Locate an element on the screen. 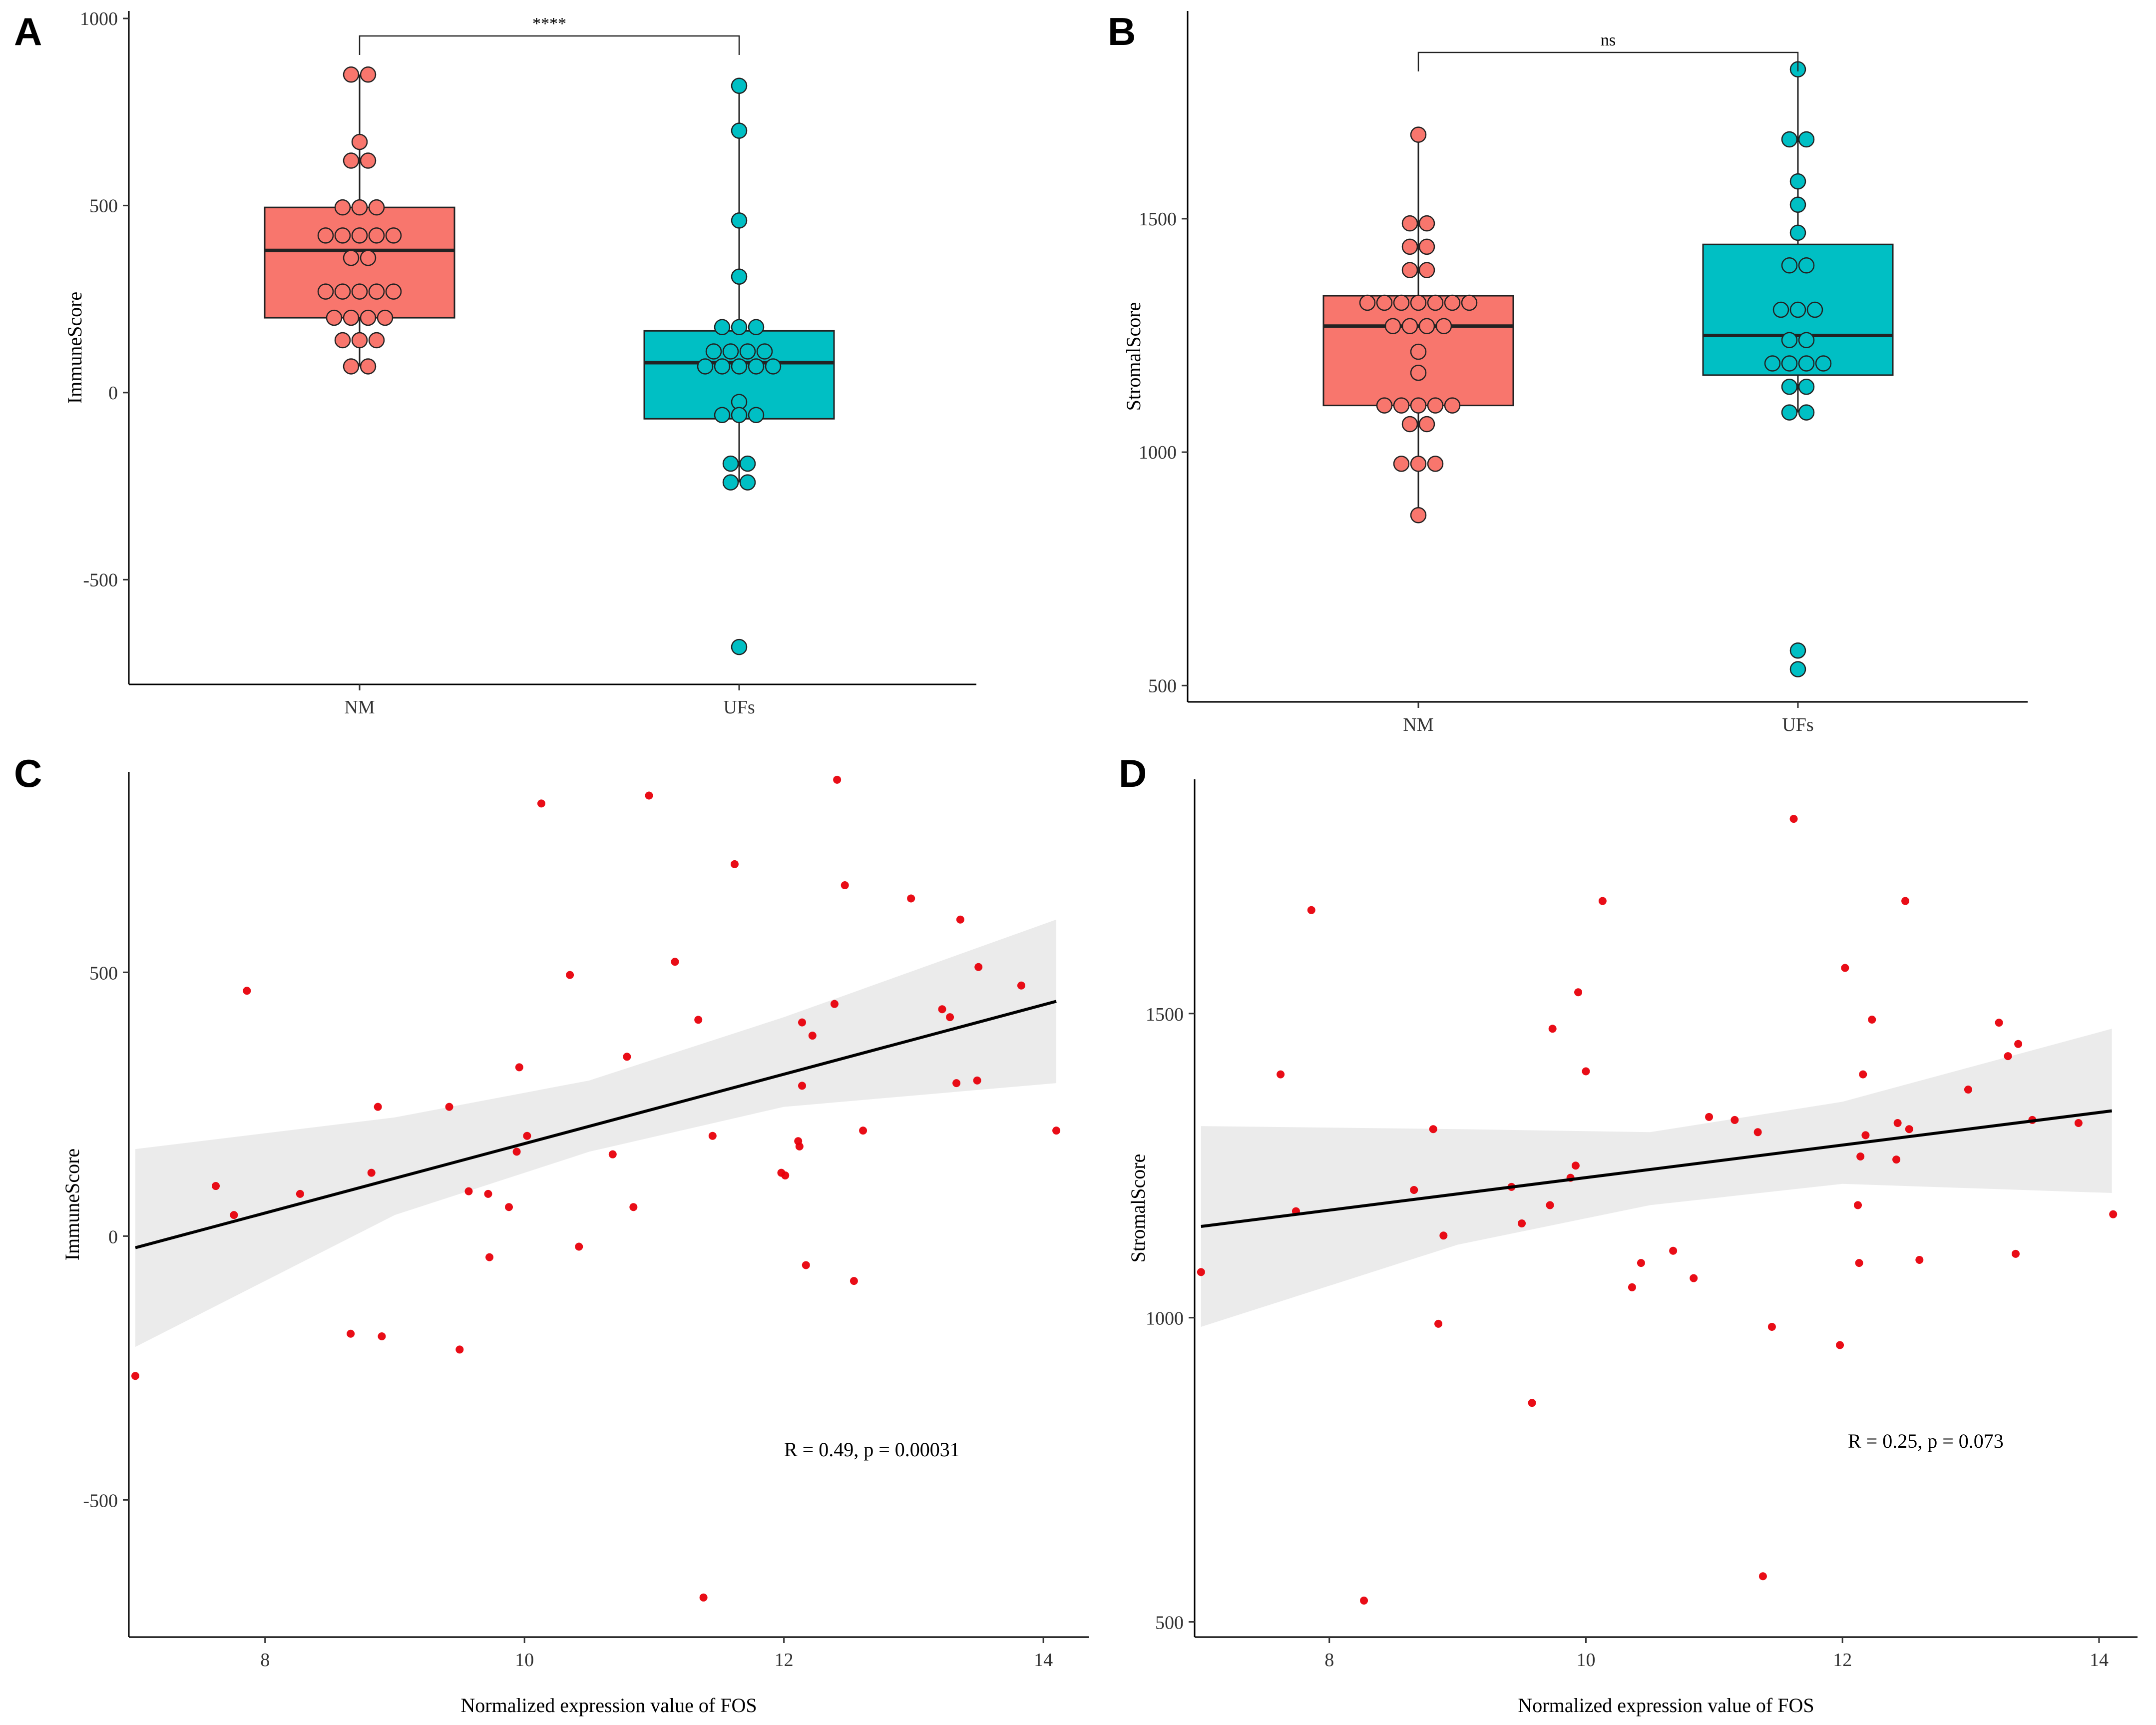 Image resolution: width=2156 pixels, height=1725 pixels. x-tick-label: 14 is located at coordinates (2099, 1660).